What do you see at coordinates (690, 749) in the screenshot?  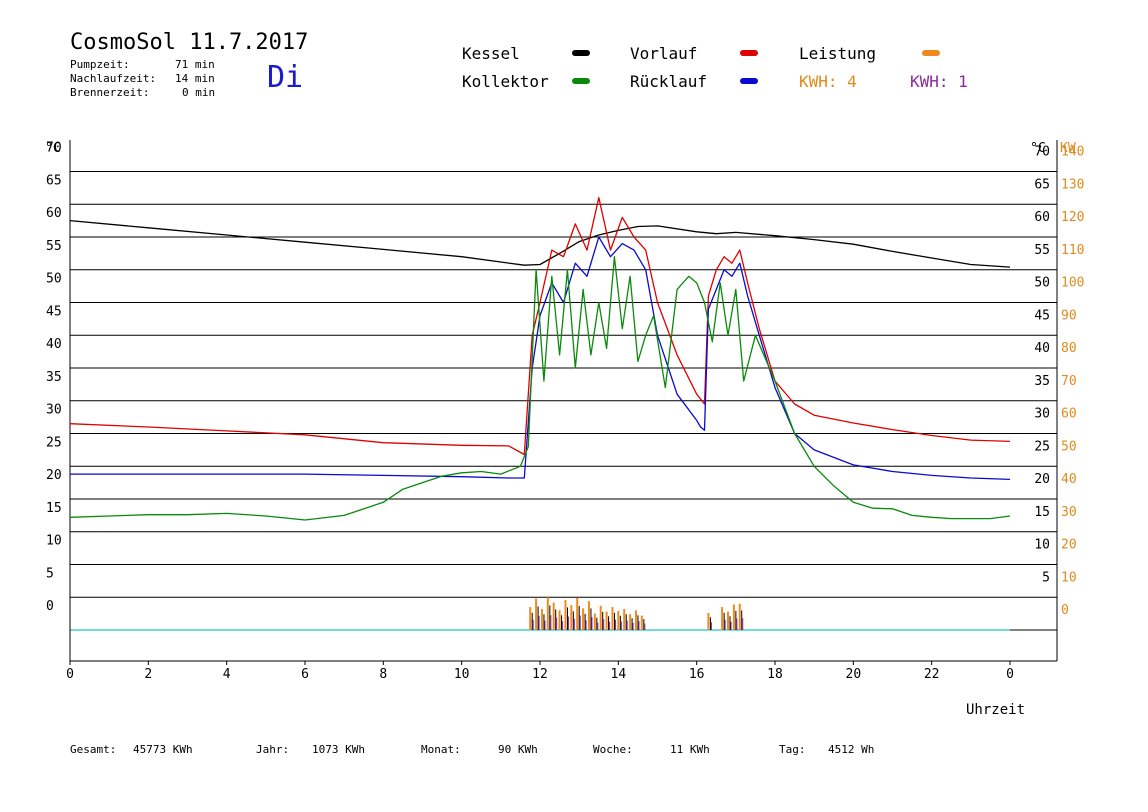 I see `footer-woche-value: 11 KWh` at bounding box center [690, 749].